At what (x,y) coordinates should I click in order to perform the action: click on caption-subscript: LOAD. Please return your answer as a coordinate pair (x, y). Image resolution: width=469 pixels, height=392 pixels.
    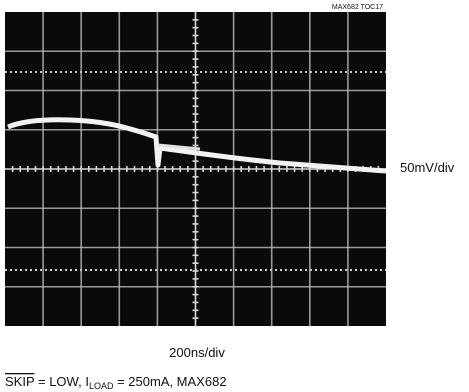
    Looking at the image, I should click on (101, 386).